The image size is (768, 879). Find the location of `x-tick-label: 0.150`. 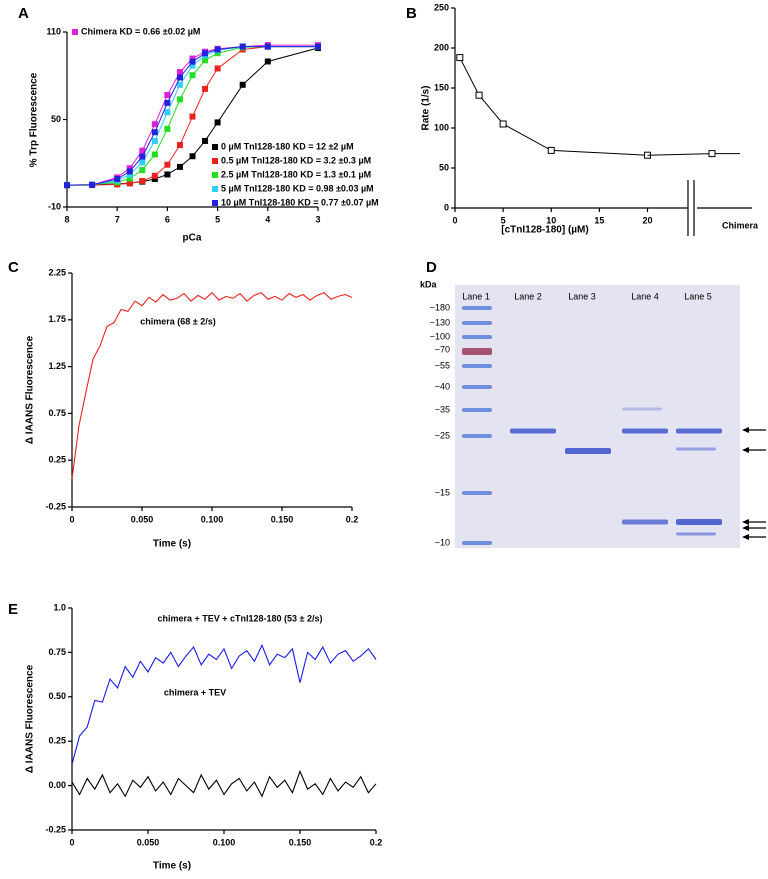

x-tick-label: 0.150 is located at coordinates (300, 842).